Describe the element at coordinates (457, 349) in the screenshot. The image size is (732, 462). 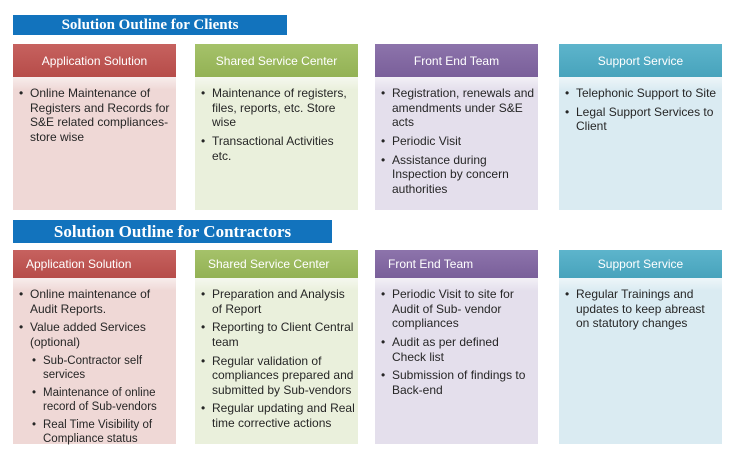
I see `bullet-item: Audit as per defined Check list` at that location.